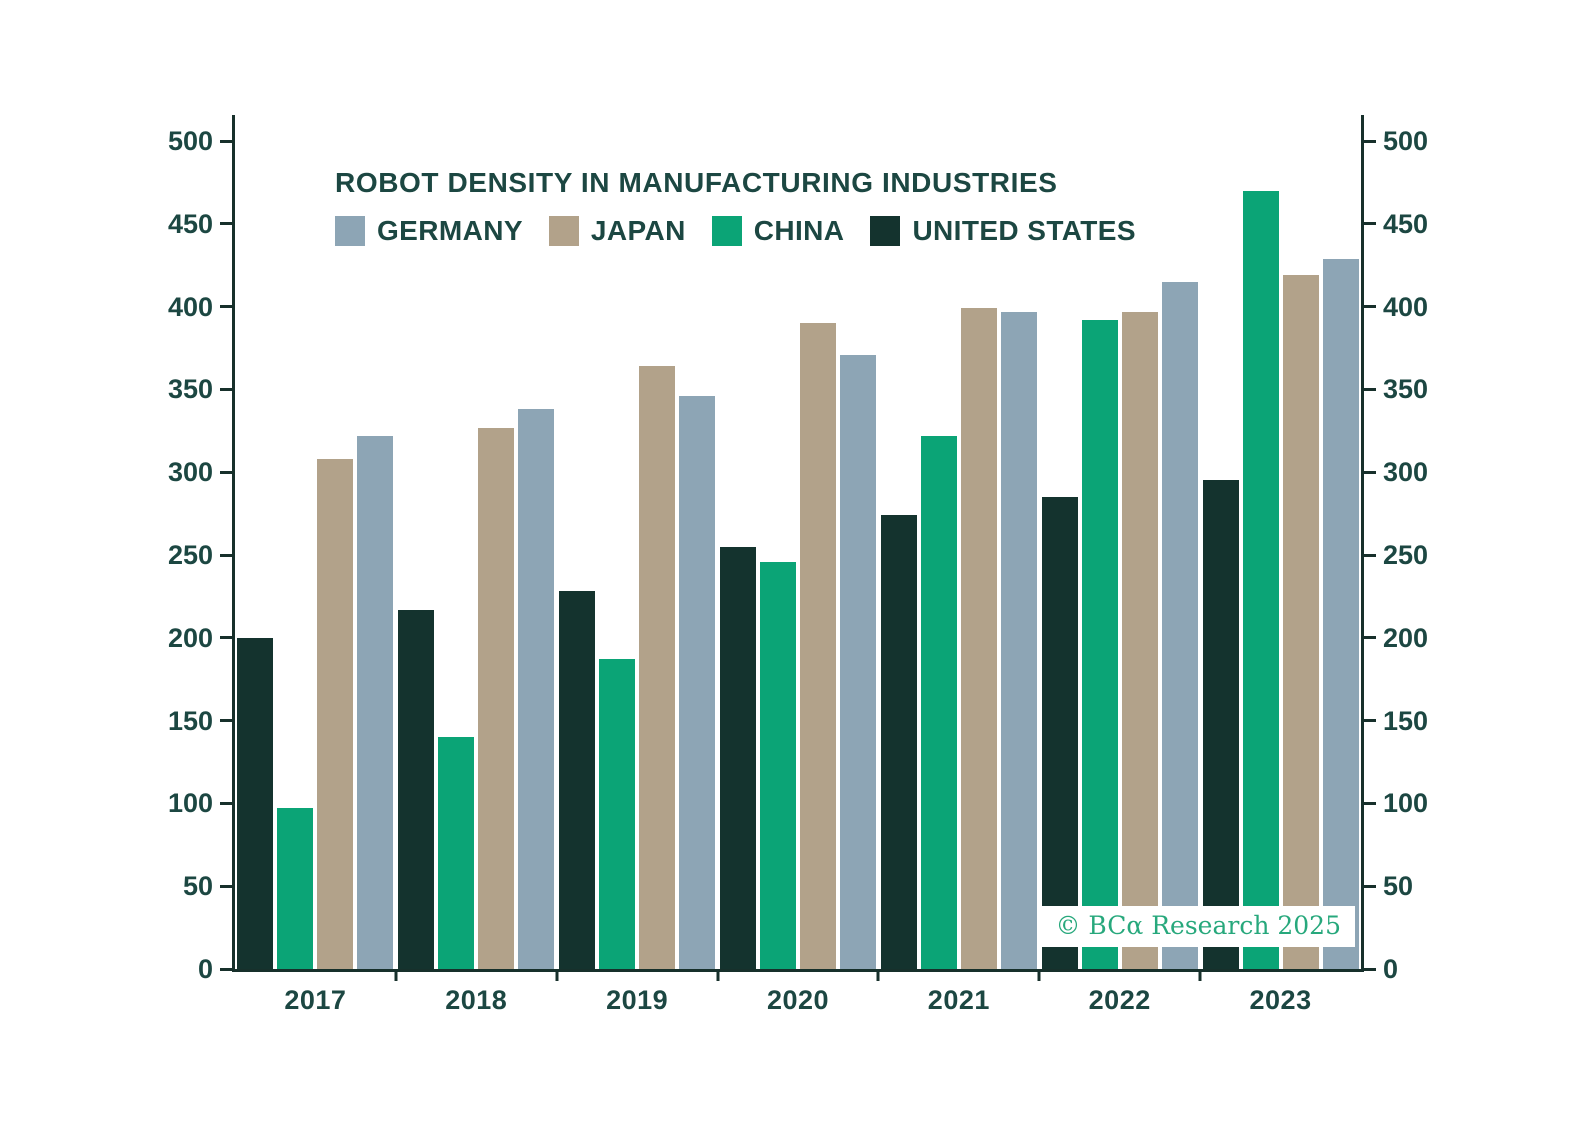 The image size is (1593, 1144). What do you see at coordinates (1406, 720) in the screenshot?
I see `y-axis-label-right-150: 150` at bounding box center [1406, 720].